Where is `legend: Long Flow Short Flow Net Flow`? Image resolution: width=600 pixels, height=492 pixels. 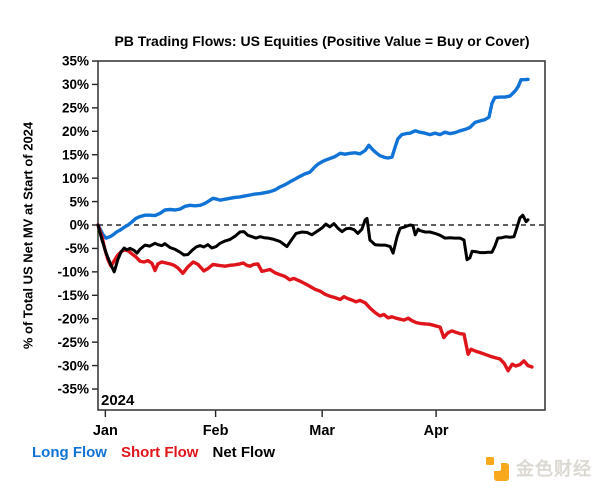 legend: Long Flow Short Flow Net Flow is located at coordinates (153, 452).